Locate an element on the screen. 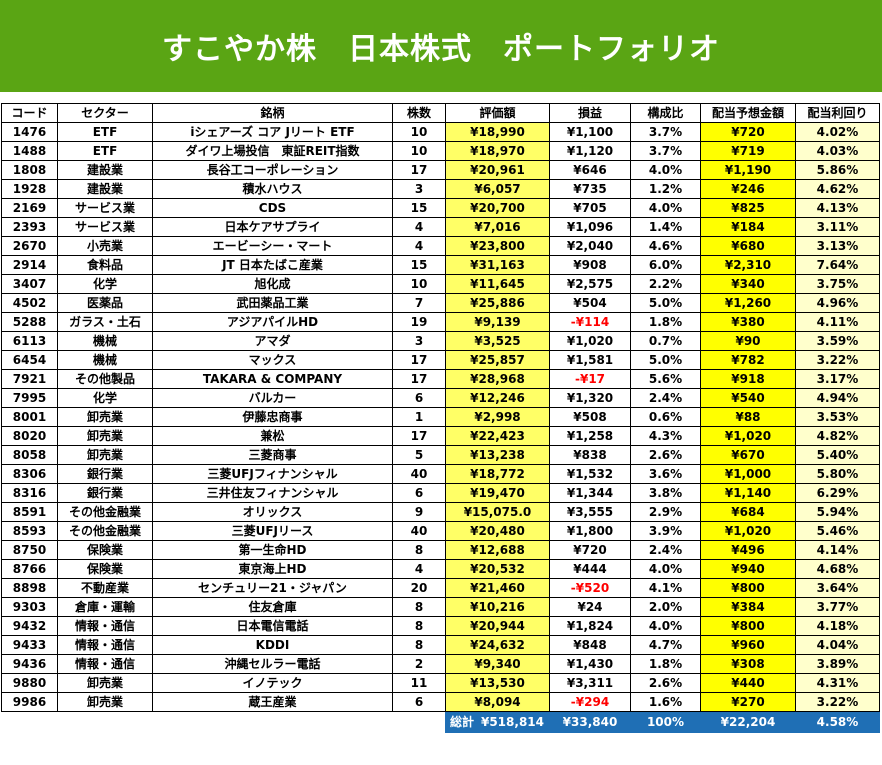 The height and width of the screenshot is (765, 882). cell-shares: 15 is located at coordinates (419, 265).